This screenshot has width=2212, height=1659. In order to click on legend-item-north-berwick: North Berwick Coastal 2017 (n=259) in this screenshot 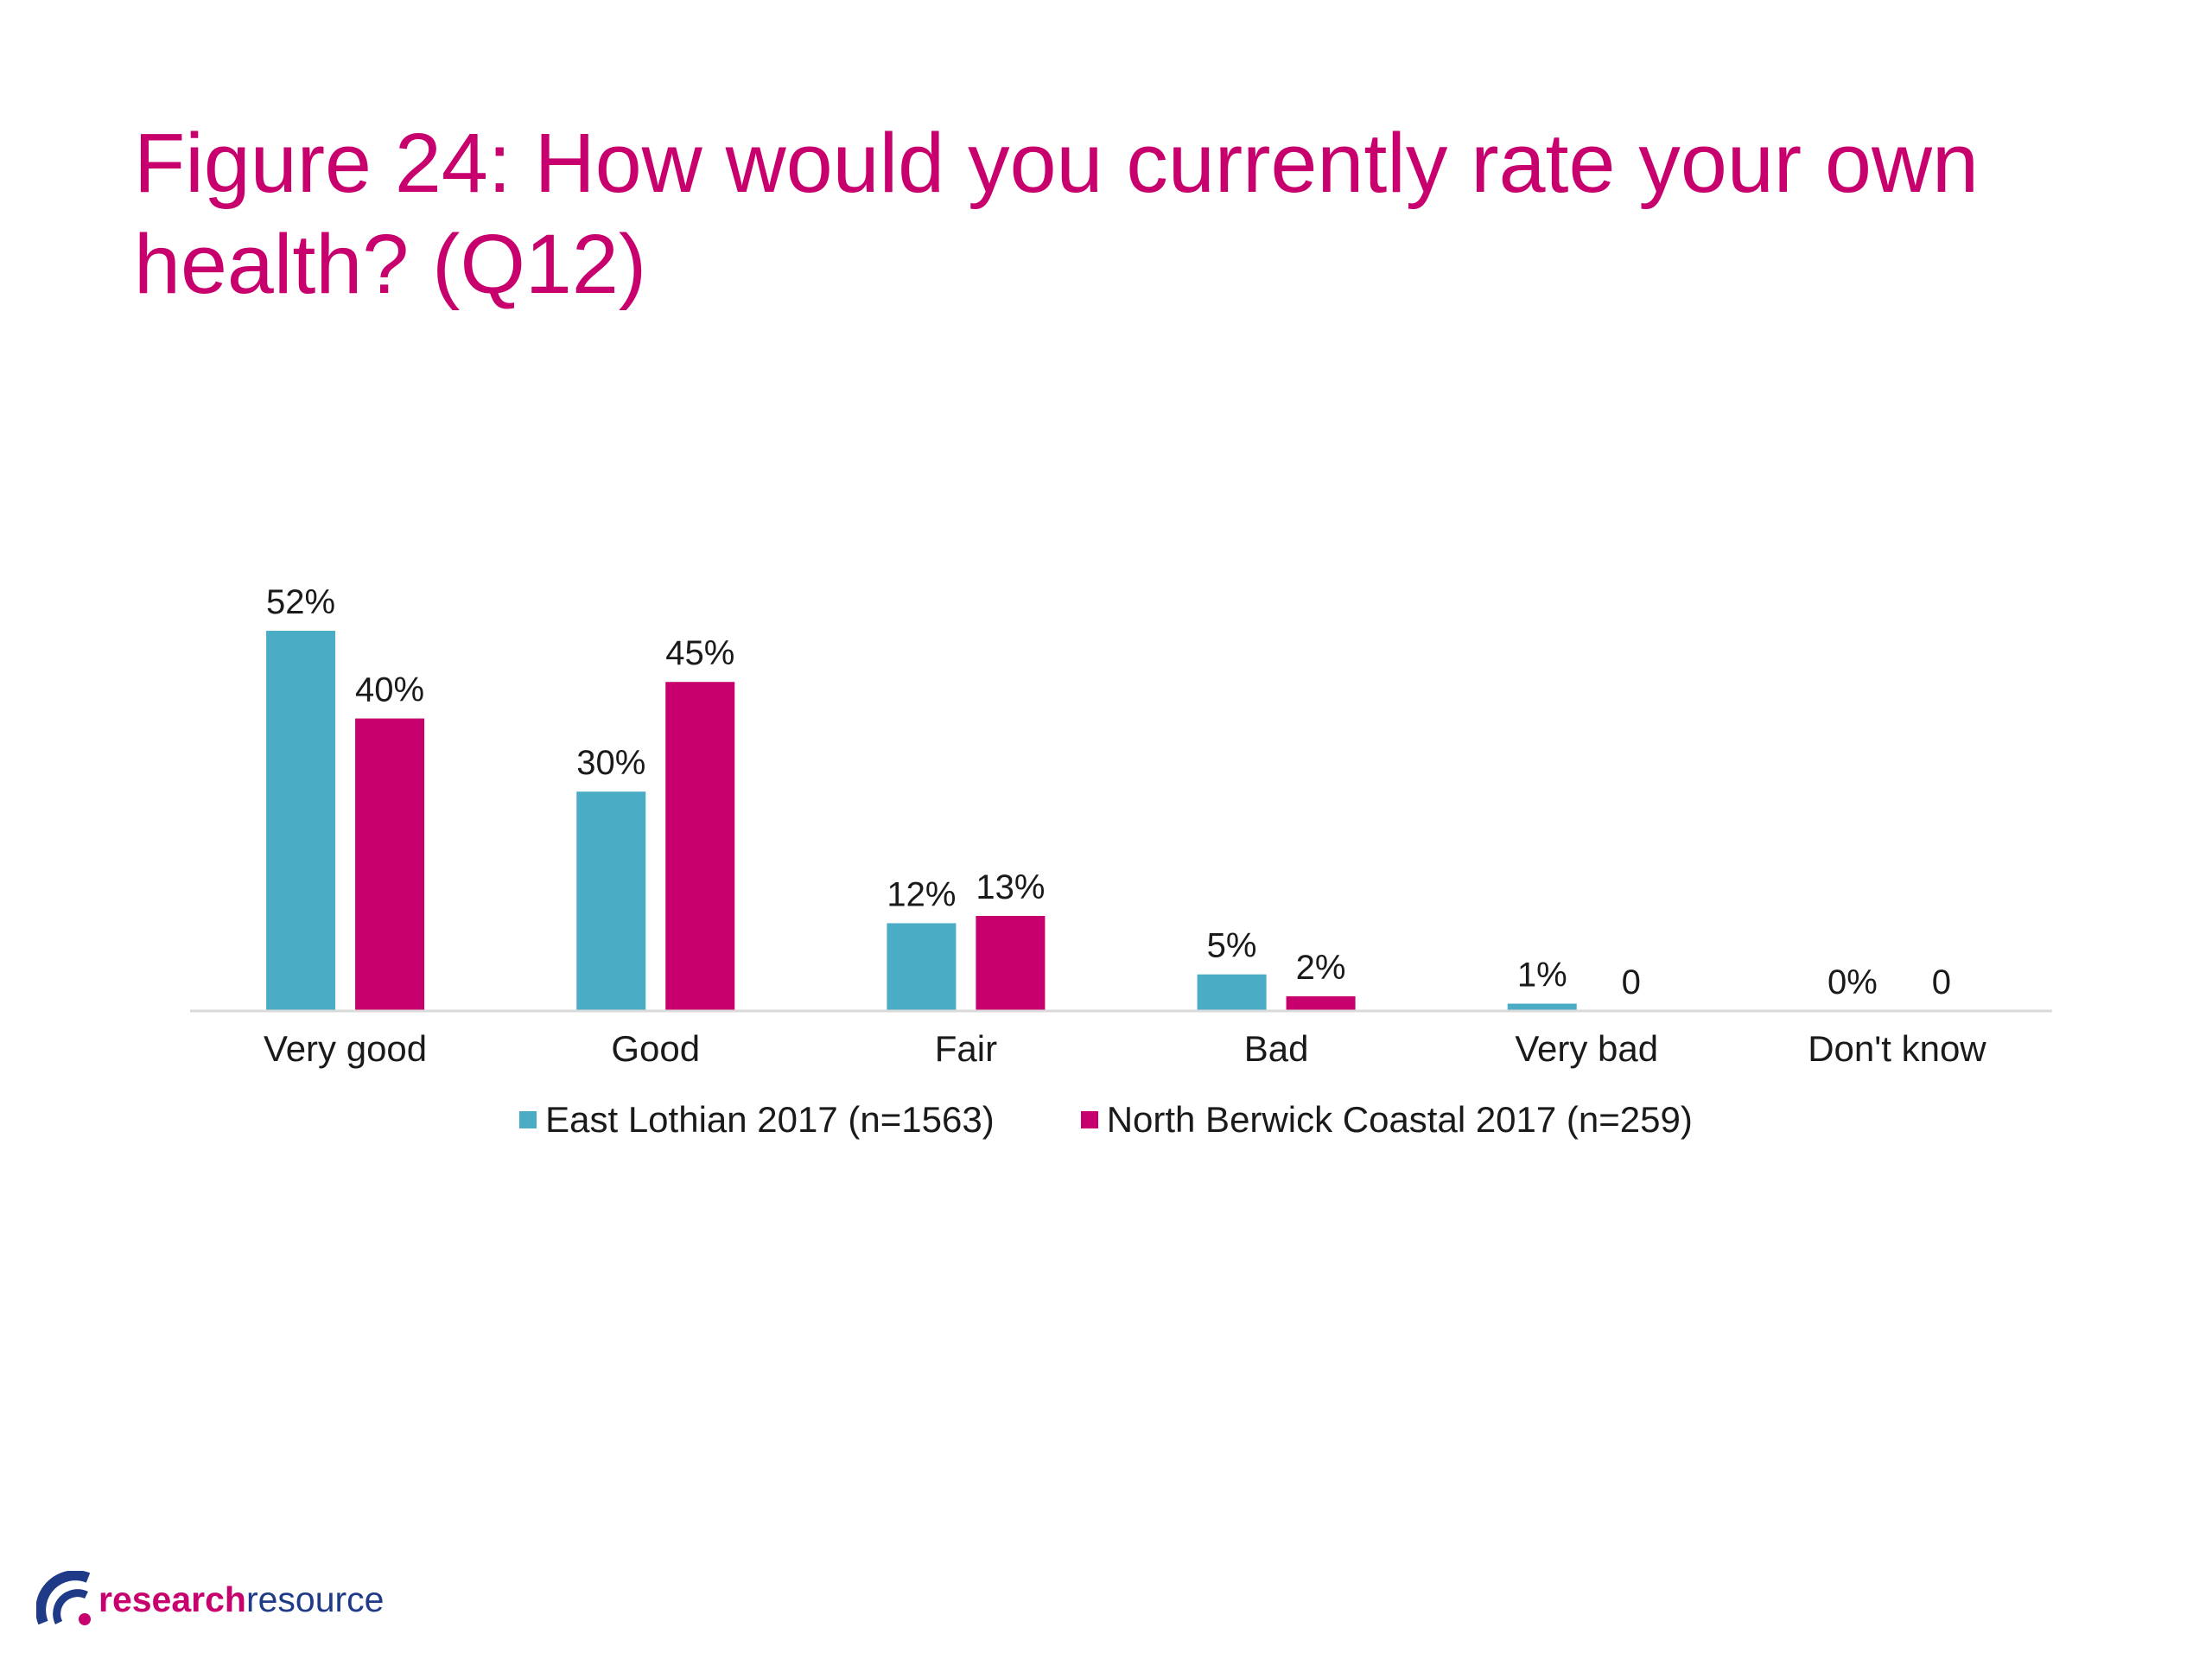, I will do `click(1386, 1120)`.